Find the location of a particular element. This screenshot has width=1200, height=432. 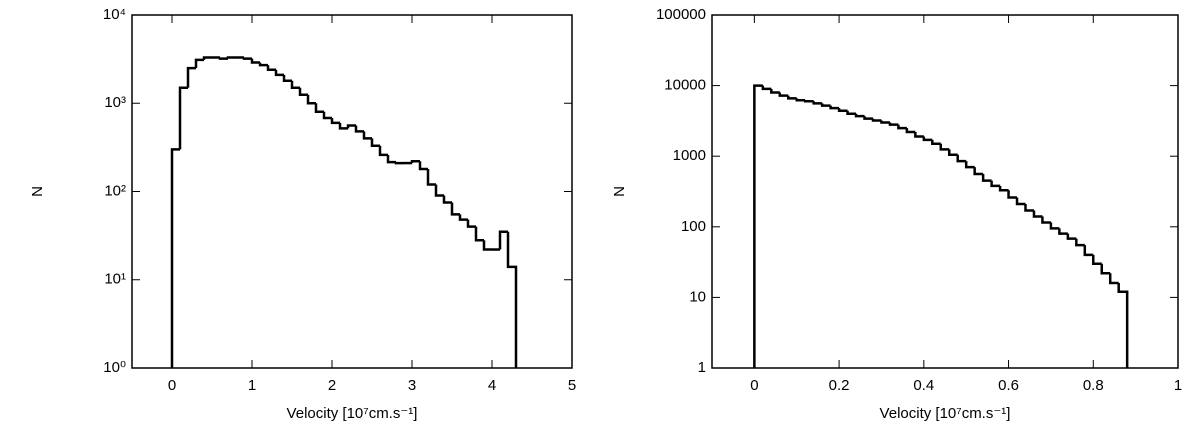

x-tick-label: 0.8 is located at coordinates (1093, 385).